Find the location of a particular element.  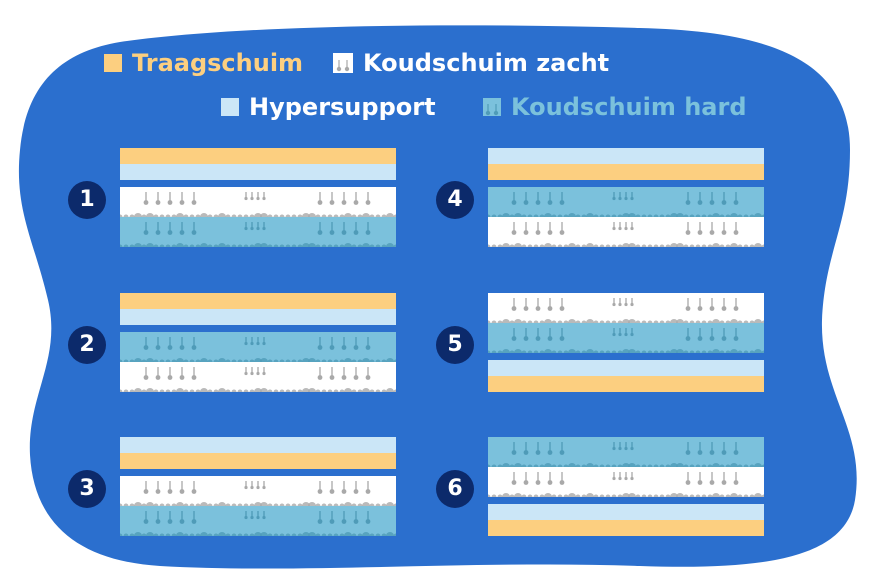

configuration-number-2: 2 is located at coordinates (87, 345).